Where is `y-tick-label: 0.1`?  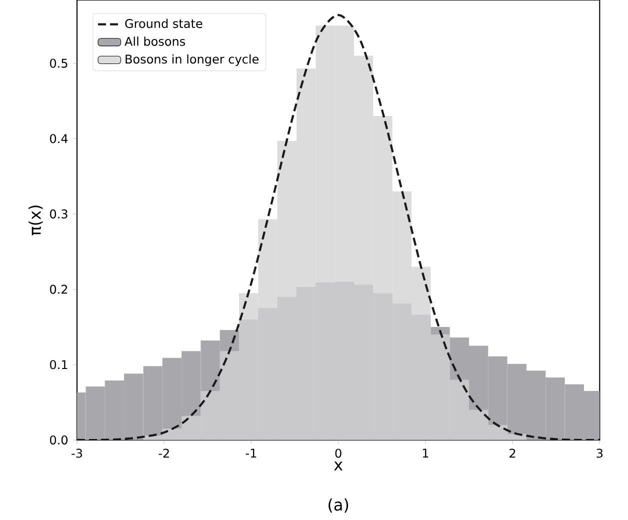
y-tick-label: 0.1 is located at coordinates (59, 365).